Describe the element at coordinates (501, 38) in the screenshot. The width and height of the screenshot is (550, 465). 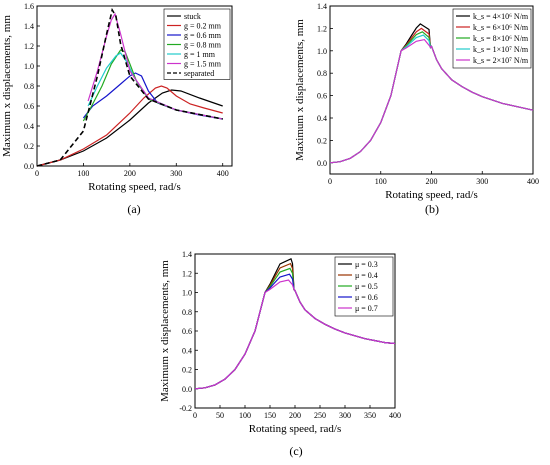
I see `legend-label: k_s = 8×10⁶ N/m` at that location.